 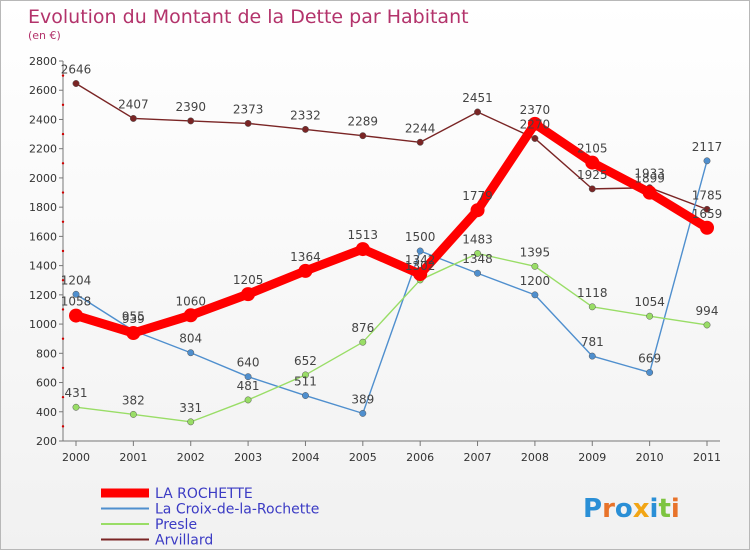 What do you see at coordinates (305, 361) in the screenshot?
I see `data-label: 652` at bounding box center [305, 361].